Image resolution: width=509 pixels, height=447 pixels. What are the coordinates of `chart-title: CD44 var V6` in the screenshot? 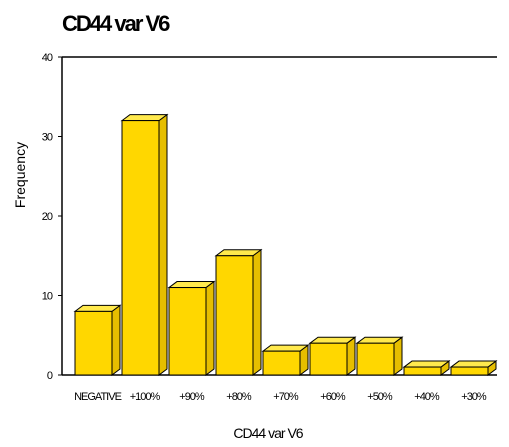 It's located at (116, 23).